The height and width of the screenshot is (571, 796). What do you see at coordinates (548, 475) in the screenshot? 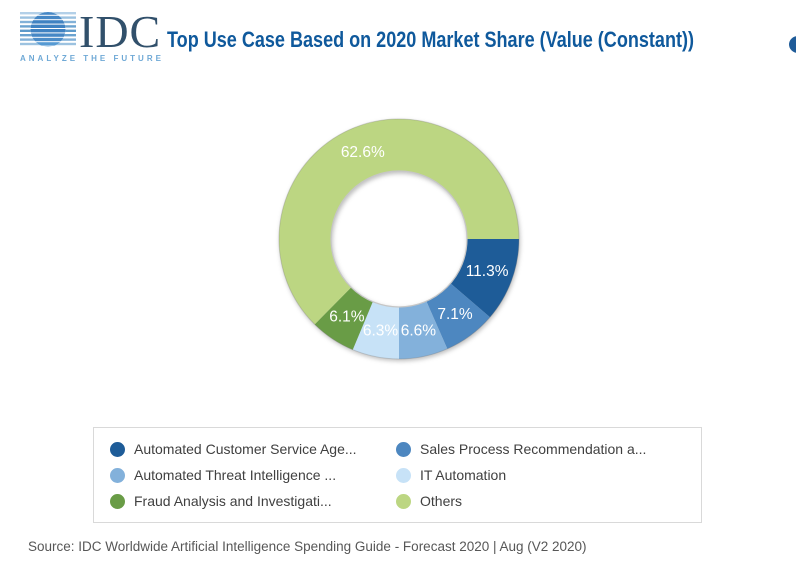
I see `legend-item: IT Automation` at bounding box center [548, 475].